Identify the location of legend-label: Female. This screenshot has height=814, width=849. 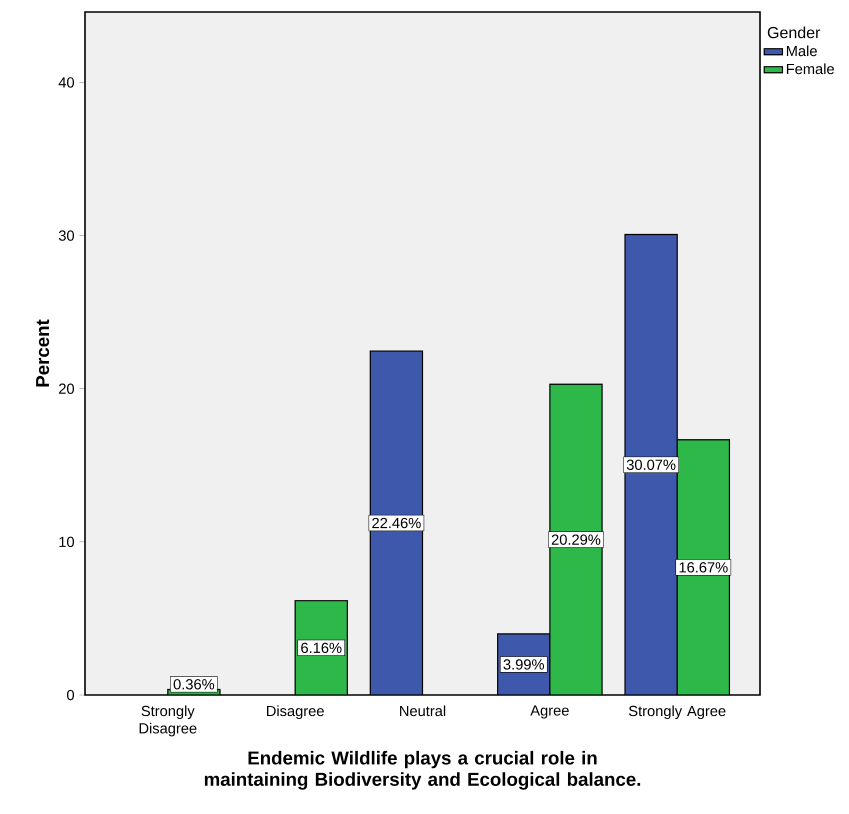
(810, 68).